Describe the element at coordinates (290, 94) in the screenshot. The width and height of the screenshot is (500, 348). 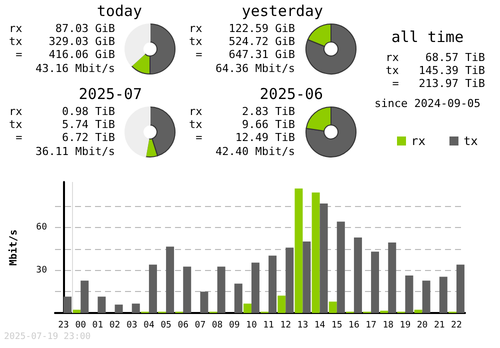
I see `chart-title: 2025-06` at that location.